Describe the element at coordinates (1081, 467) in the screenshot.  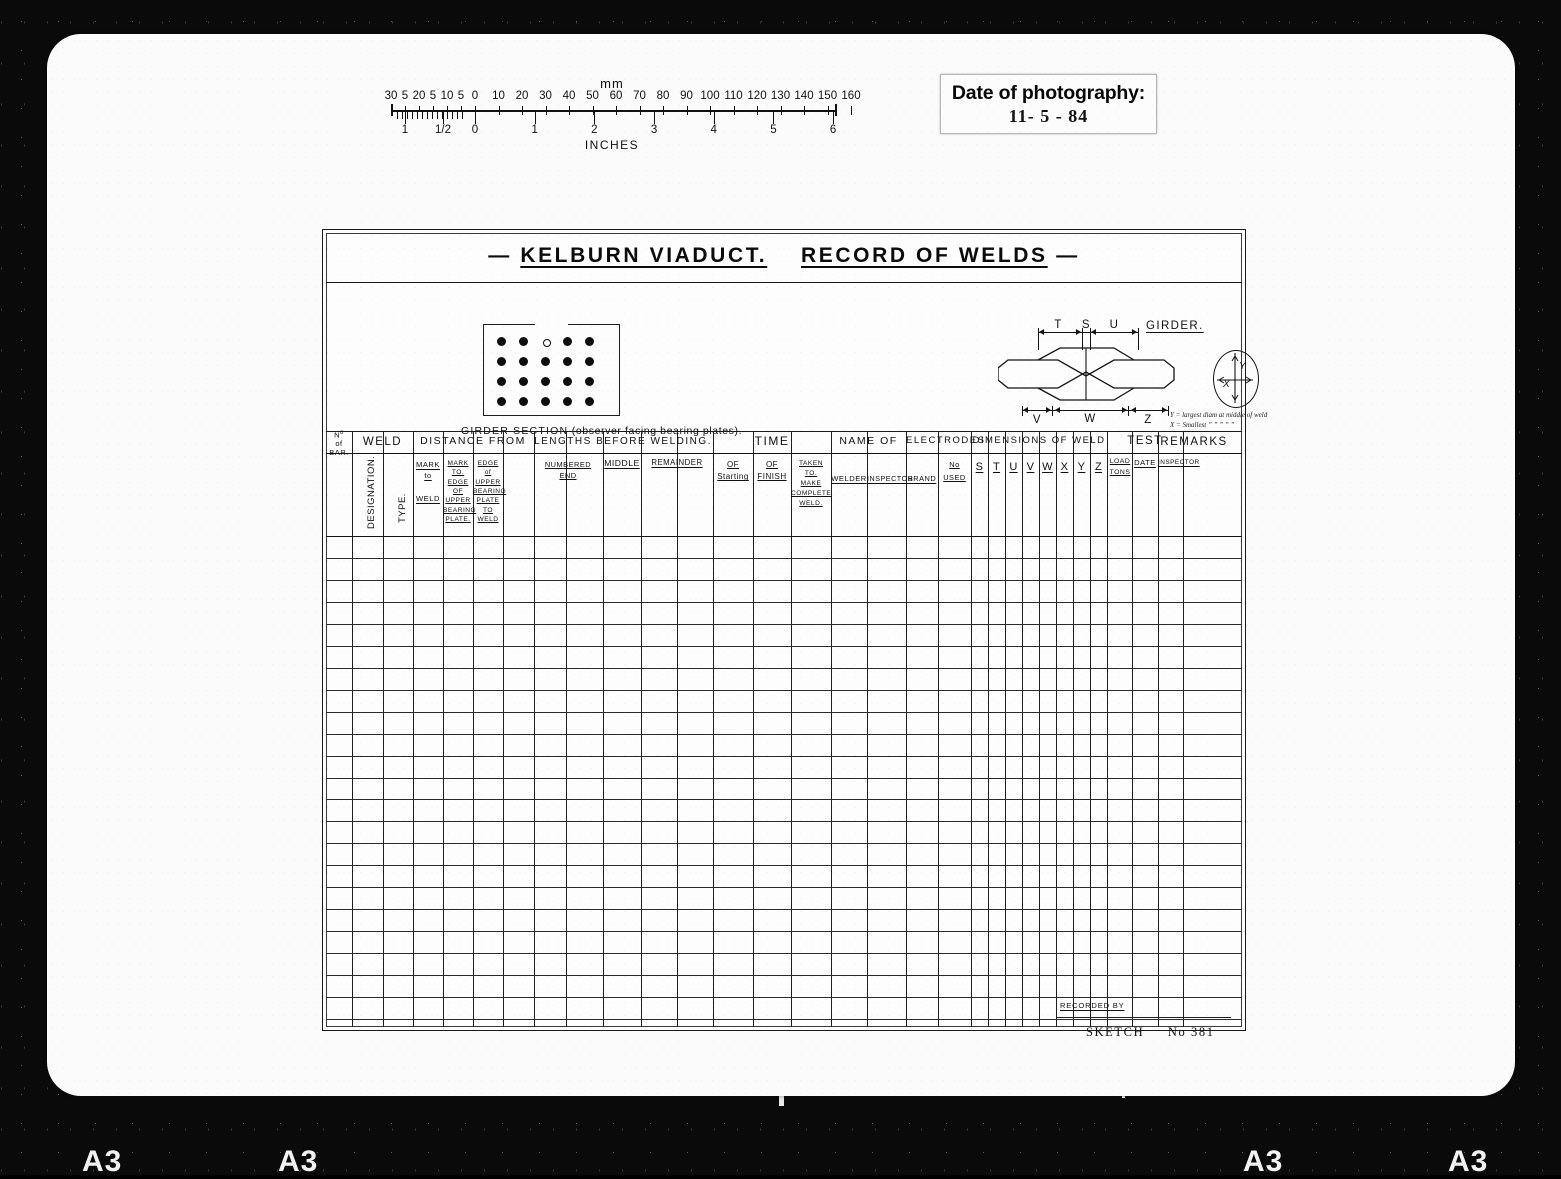
I see `table-sub-dimension-Y: Y` at that location.